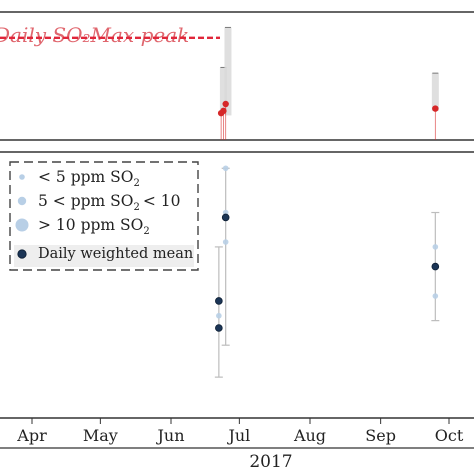 This screenshot has height=474, width=474. Describe the element at coordinates (449, 435) in the screenshot. I see `x-tick-label: Oct` at that location.